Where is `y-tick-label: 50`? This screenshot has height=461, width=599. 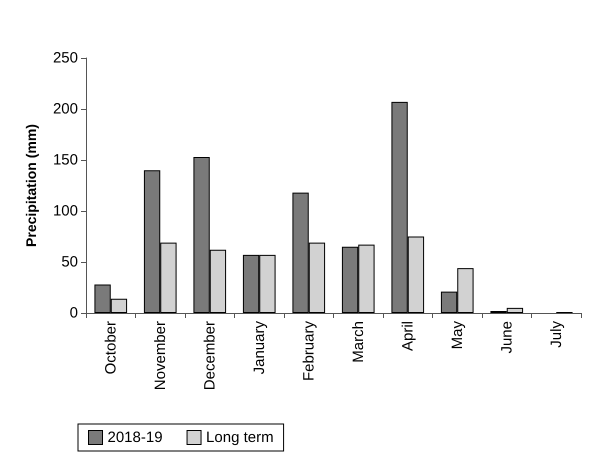 y-tick-label: 50 is located at coordinates (69, 262).